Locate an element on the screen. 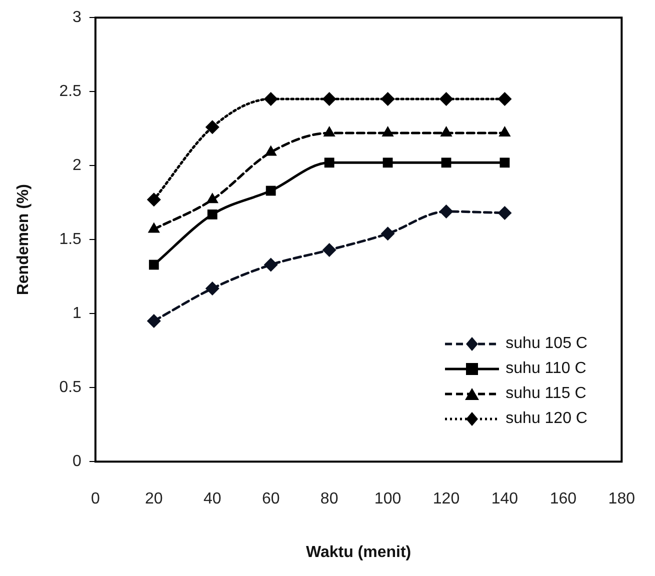 The width and height of the screenshot is (655, 576). y-tick-label: 3 is located at coordinates (77, 17).